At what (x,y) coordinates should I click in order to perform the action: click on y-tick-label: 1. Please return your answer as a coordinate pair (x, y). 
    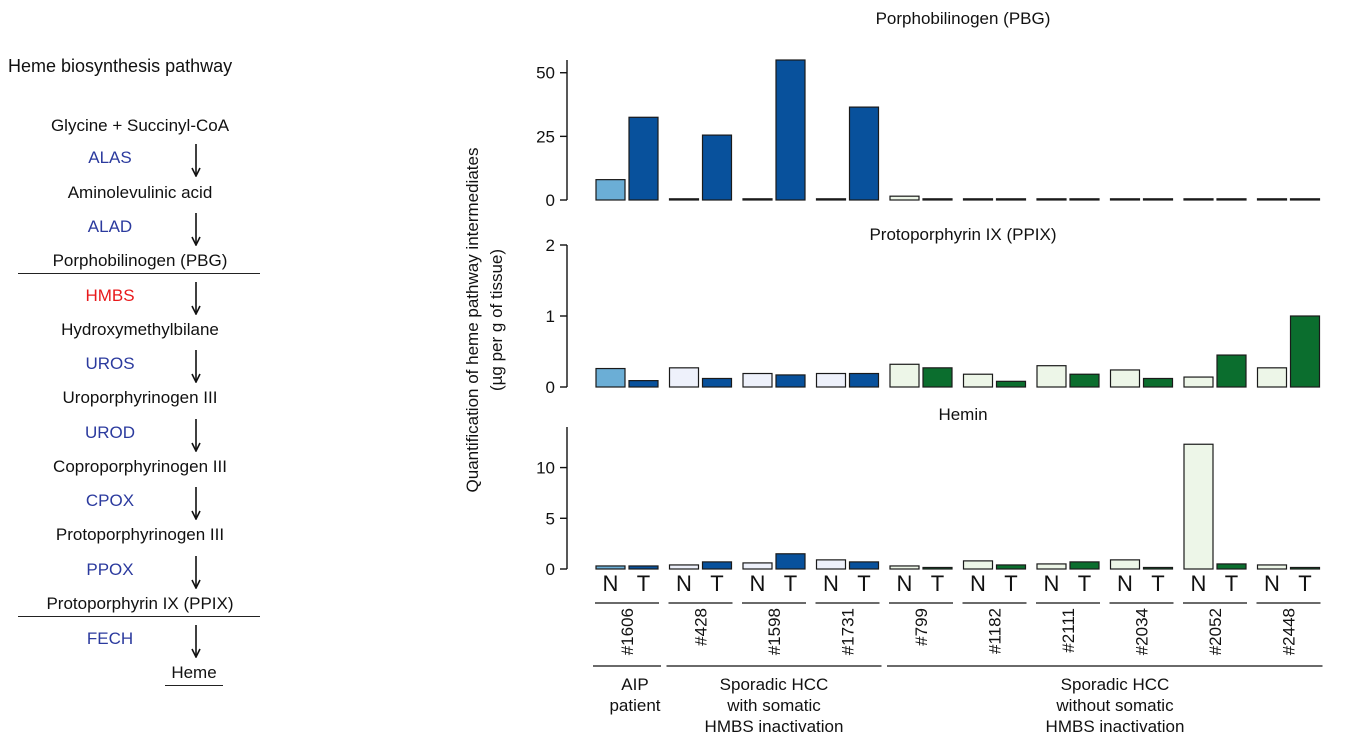
    Looking at the image, I should click on (550, 316).